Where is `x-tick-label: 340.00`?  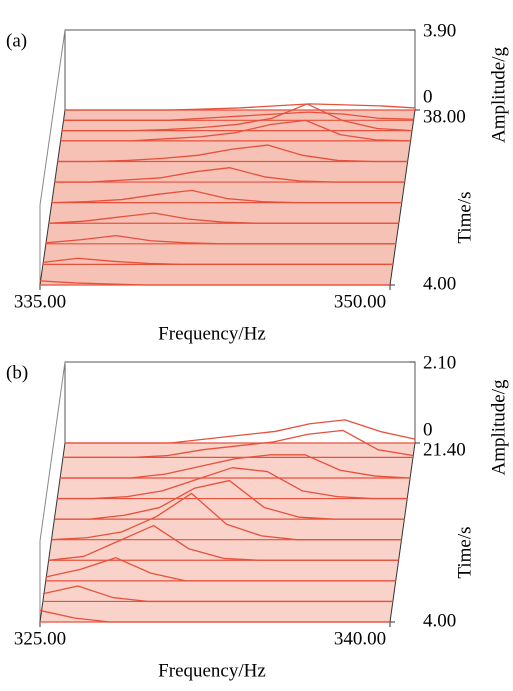 x-tick-label: 340.00 is located at coordinates (360, 638).